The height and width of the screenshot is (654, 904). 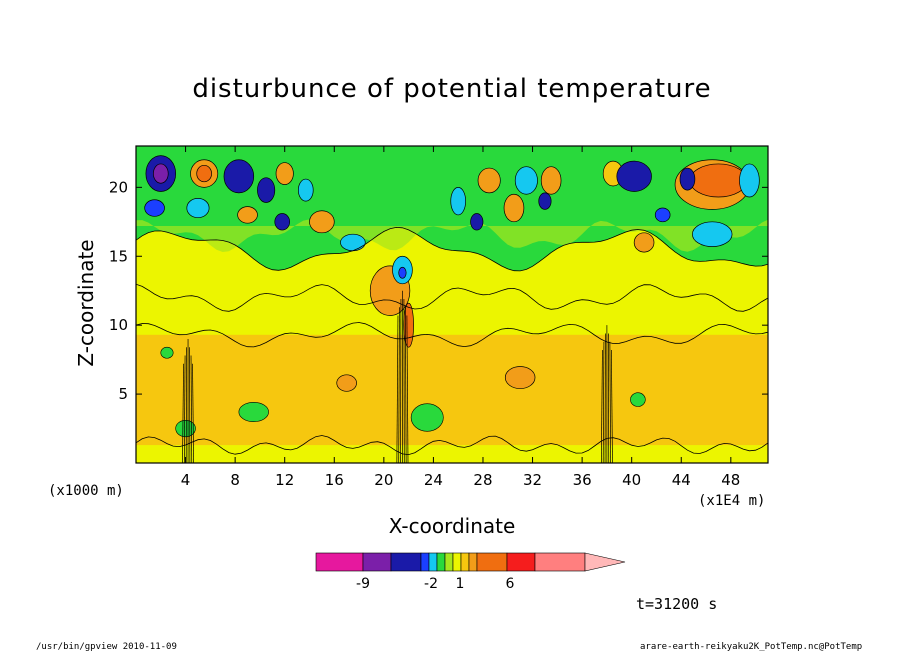 What do you see at coordinates (106, 647) in the screenshot?
I see `footer-left-text: /usr/bin/gpview 2010-11-09` at bounding box center [106, 647].